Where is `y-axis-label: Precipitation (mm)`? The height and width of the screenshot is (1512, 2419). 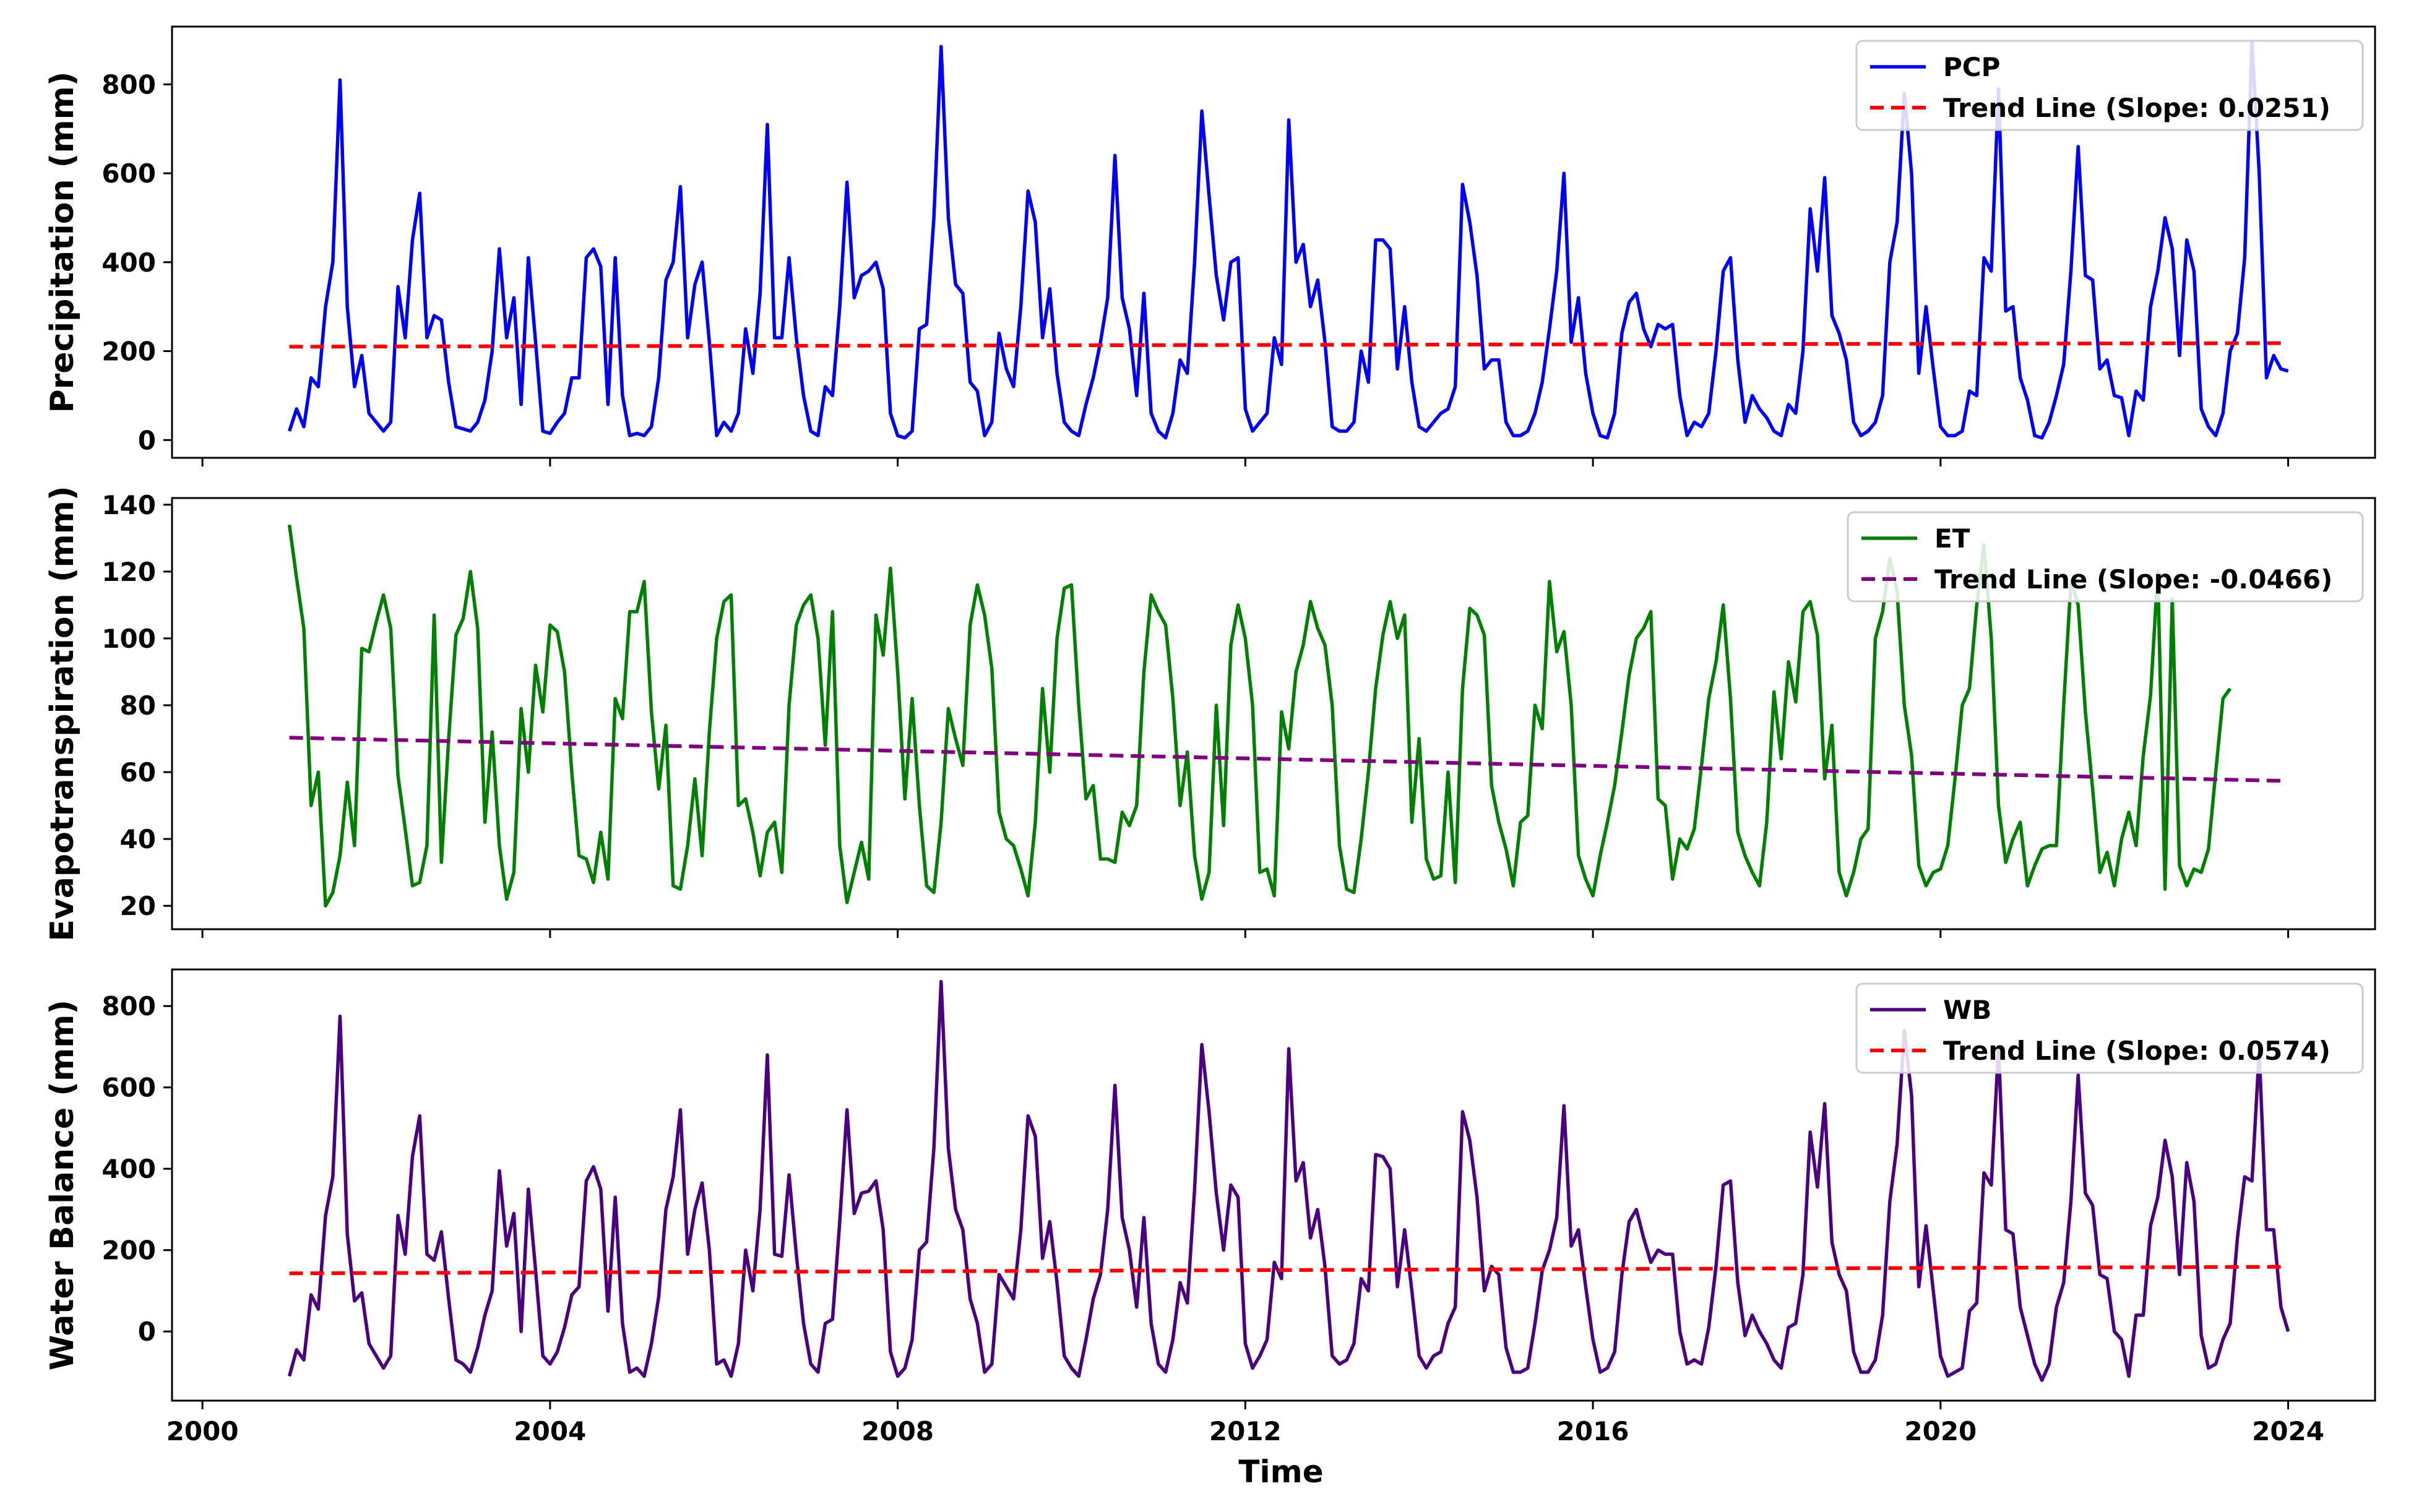
y-axis-label: Precipitation (mm) is located at coordinates (63, 242).